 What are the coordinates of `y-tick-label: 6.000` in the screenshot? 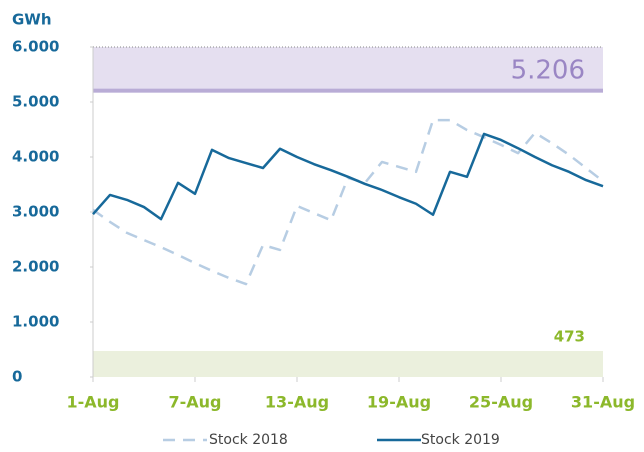 It's located at (35, 47).